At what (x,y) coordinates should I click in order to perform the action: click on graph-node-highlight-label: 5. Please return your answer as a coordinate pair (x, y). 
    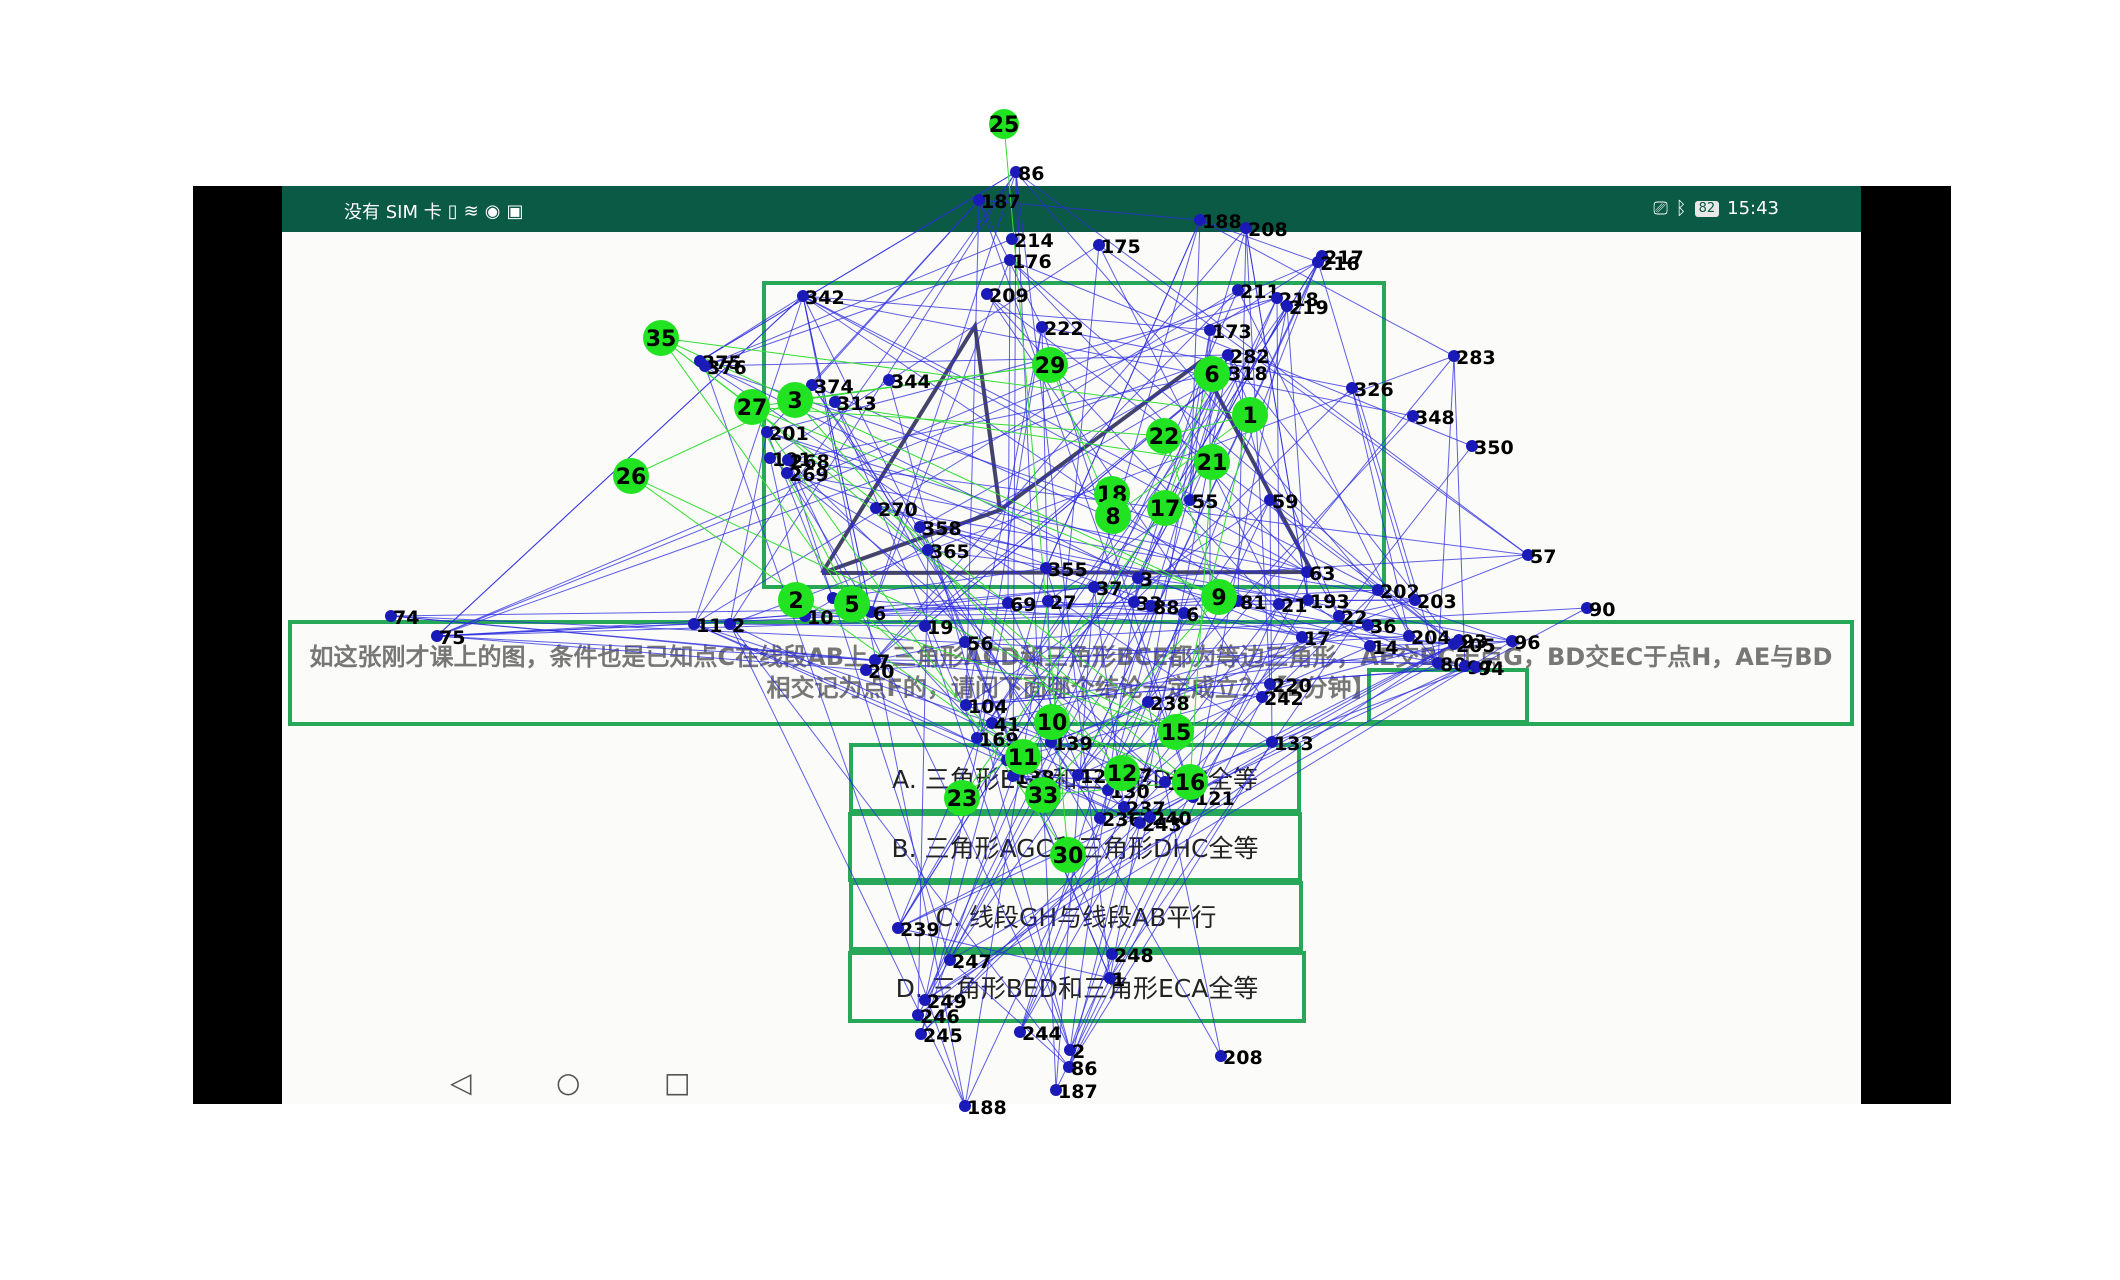
    Looking at the image, I should click on (851, 605).